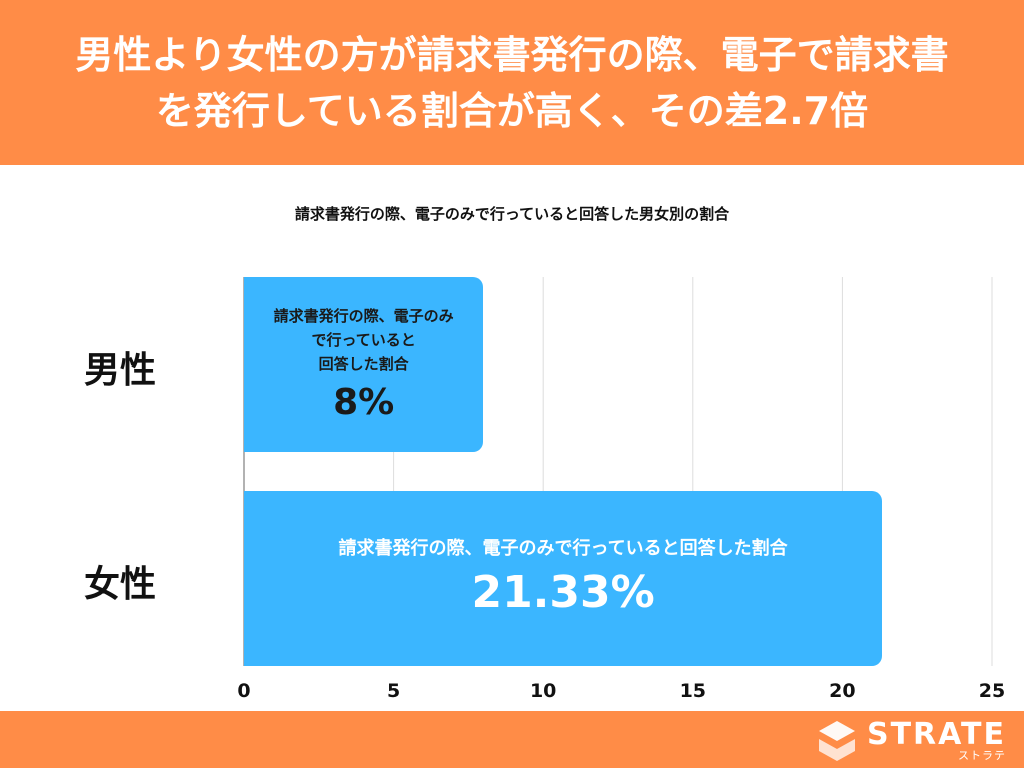  I want to click on bar-label-1: 請求書発行の際、電子のみで行っていると回答した割合, so click(563, 549).